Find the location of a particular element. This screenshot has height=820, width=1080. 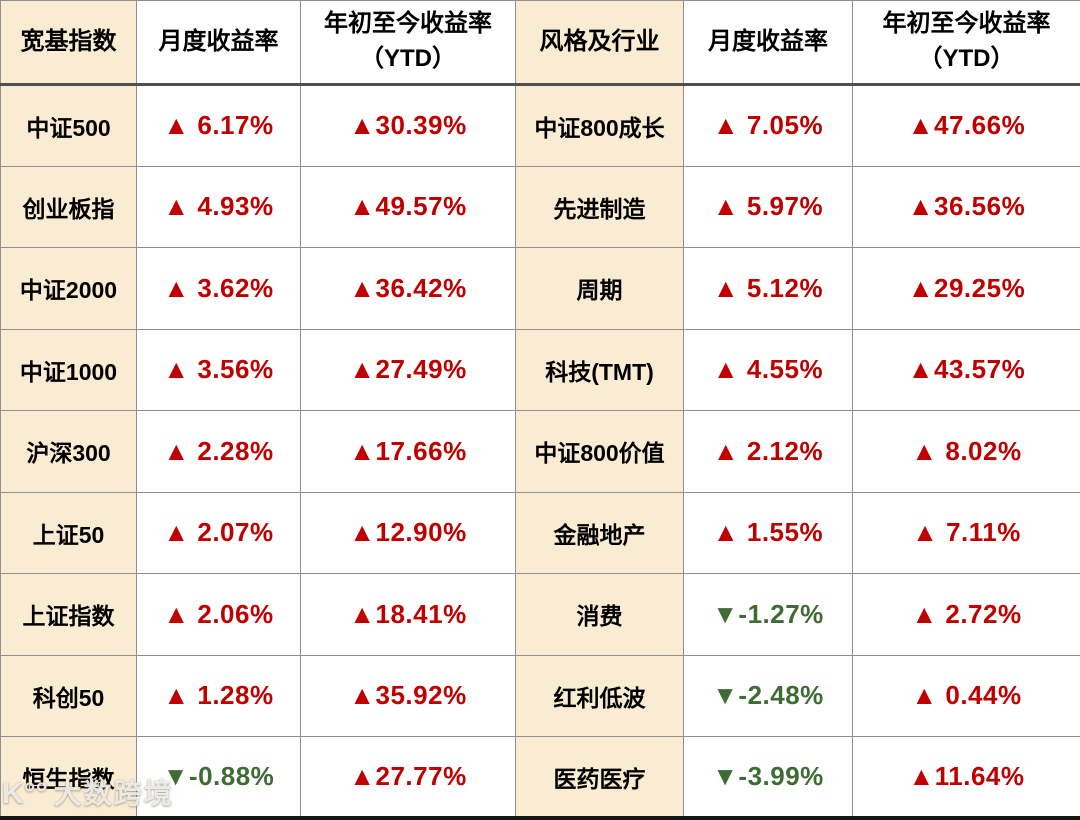

right-ytd-header-line1: 年初至今收益率 is located at coordinates (966, 24).